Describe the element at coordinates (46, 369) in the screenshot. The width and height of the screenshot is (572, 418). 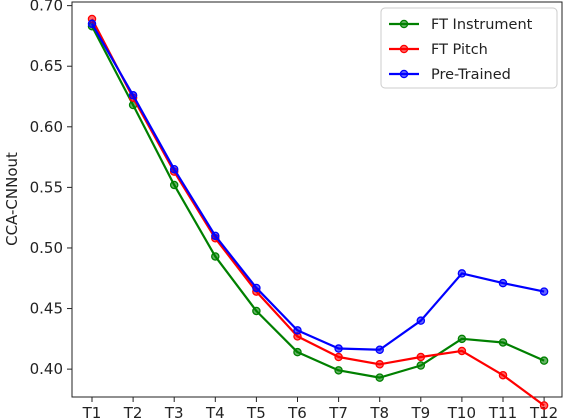
I see `y-tick-label: 0.40` at that location.